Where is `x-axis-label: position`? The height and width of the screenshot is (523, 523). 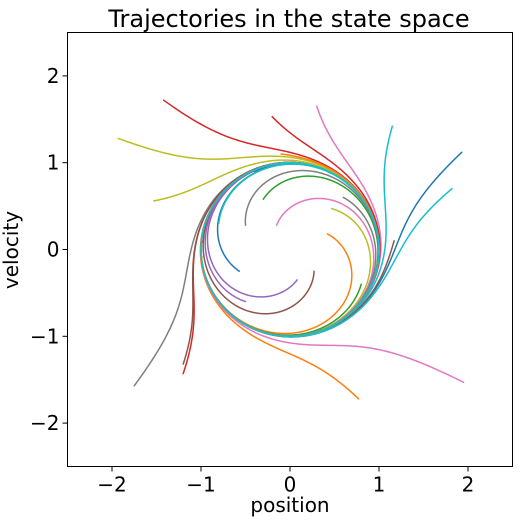 x-axis-label: position is located at coordinates (289, 505).